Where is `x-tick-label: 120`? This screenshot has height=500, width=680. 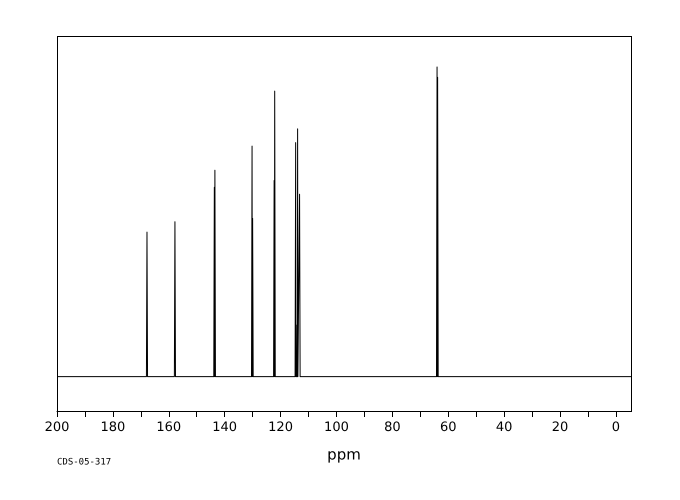 x-tick-label: 120 is located at coordinates (280, 427).